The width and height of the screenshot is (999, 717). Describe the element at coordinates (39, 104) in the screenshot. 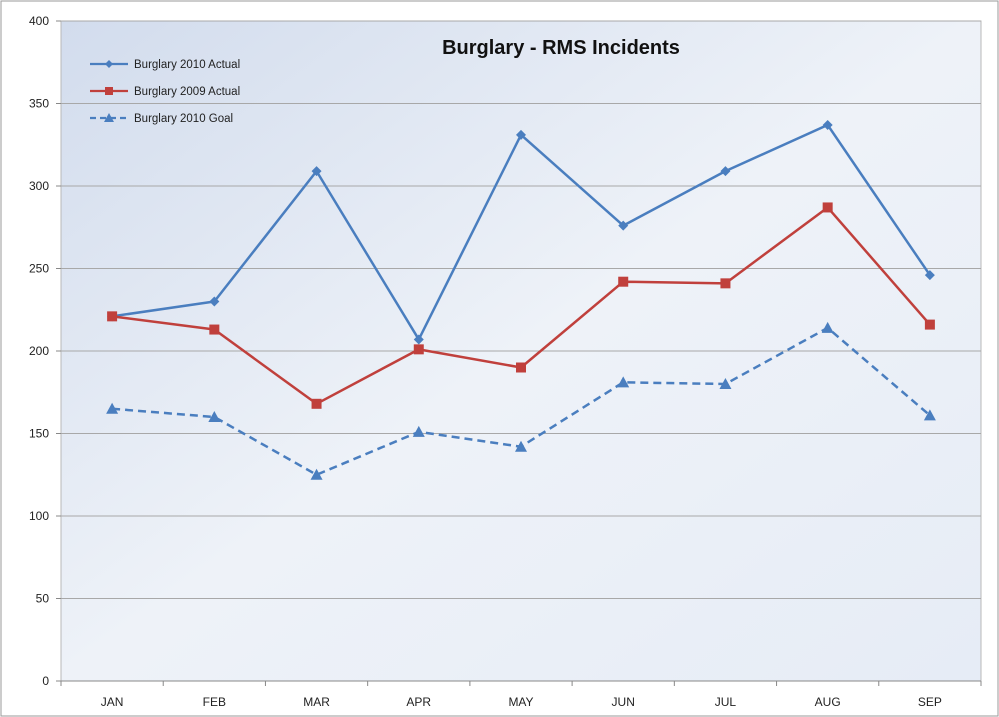

I see `y-tick-label: 350` at that location.